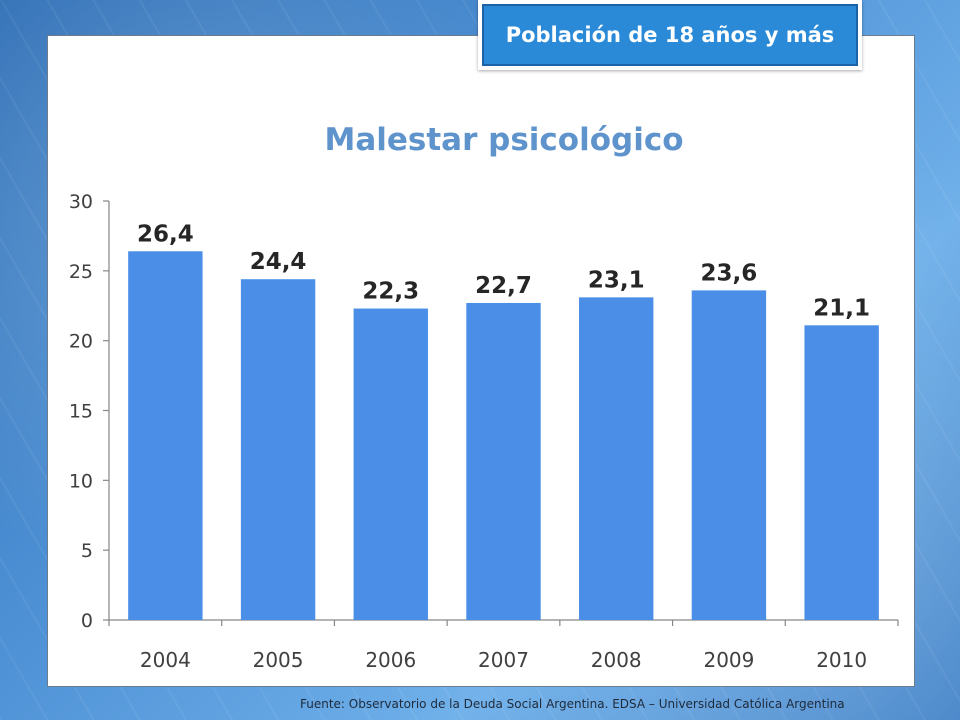 Image resolution: width=960 pixels, height=720 pixels. Describe the element at coordinates (81, 342) in the screenshot. I see `y-tick-label: 20` at that location.